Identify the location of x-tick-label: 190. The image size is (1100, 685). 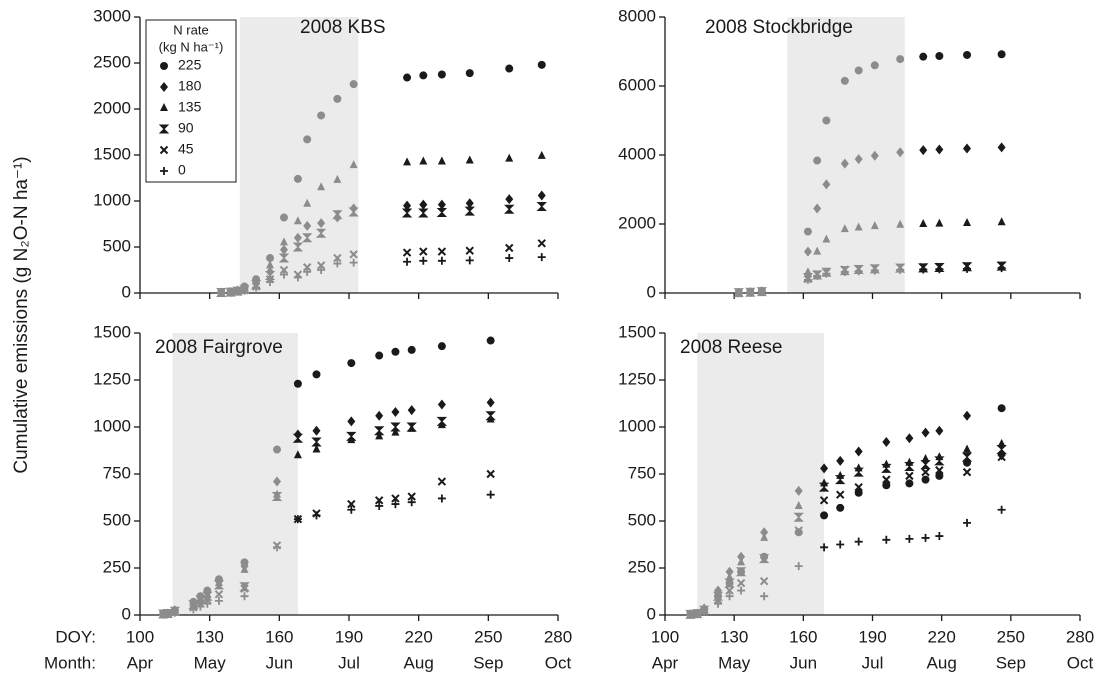
(349, 636).